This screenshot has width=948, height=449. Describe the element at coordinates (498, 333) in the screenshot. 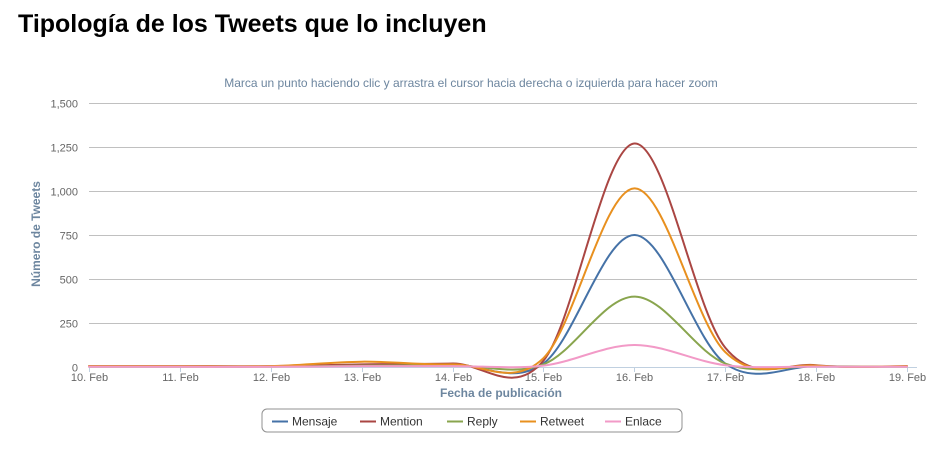

I see `series-line-reply` at that location.